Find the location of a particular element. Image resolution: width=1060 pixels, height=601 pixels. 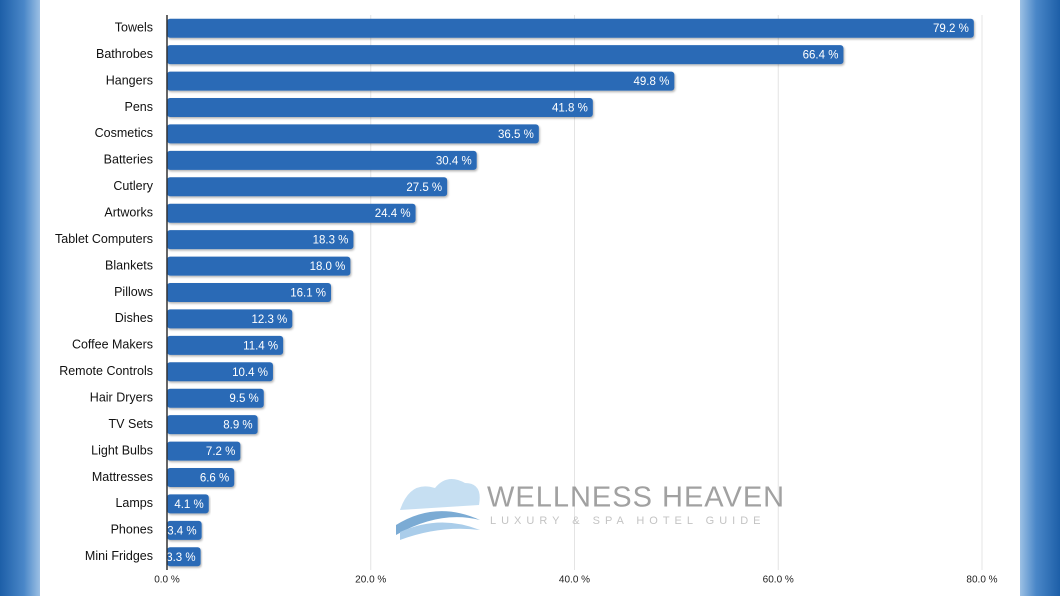

logo-title: WELLNESS HEAVEN is located at coordinates (636, 498).